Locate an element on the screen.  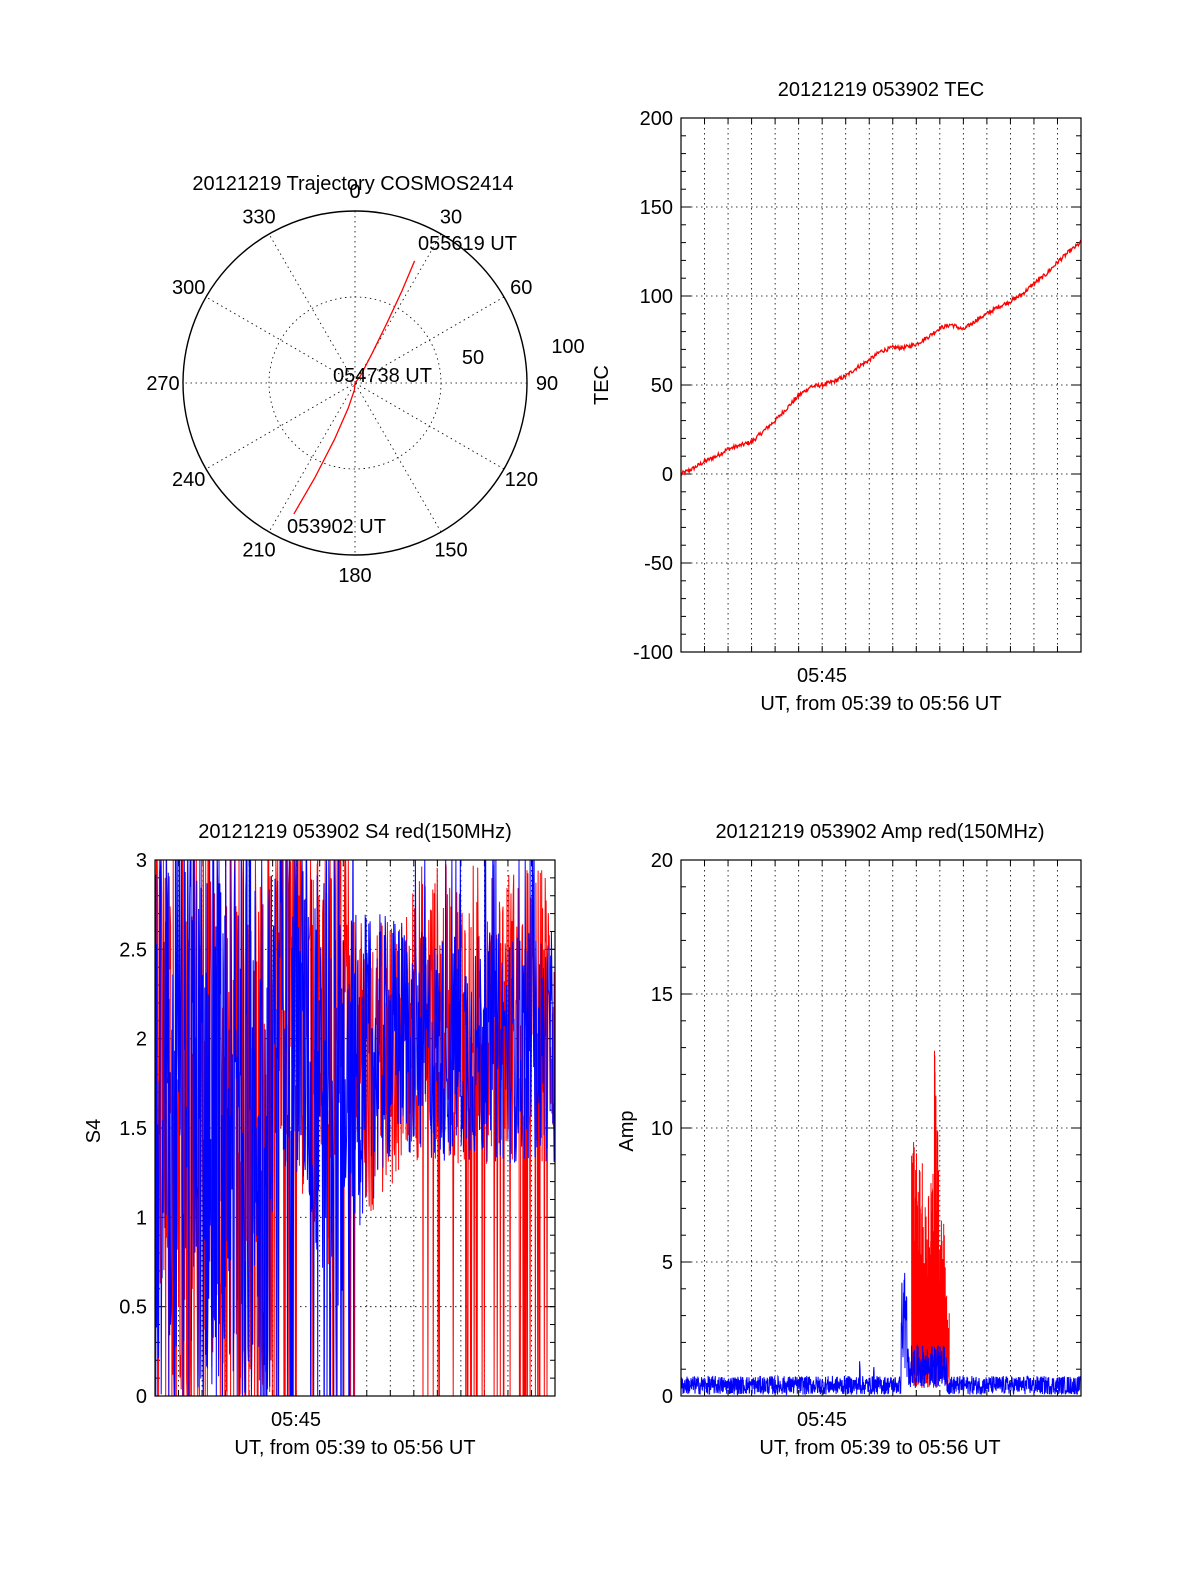
s4-blue-trace is located at coordinates (355, 1128).